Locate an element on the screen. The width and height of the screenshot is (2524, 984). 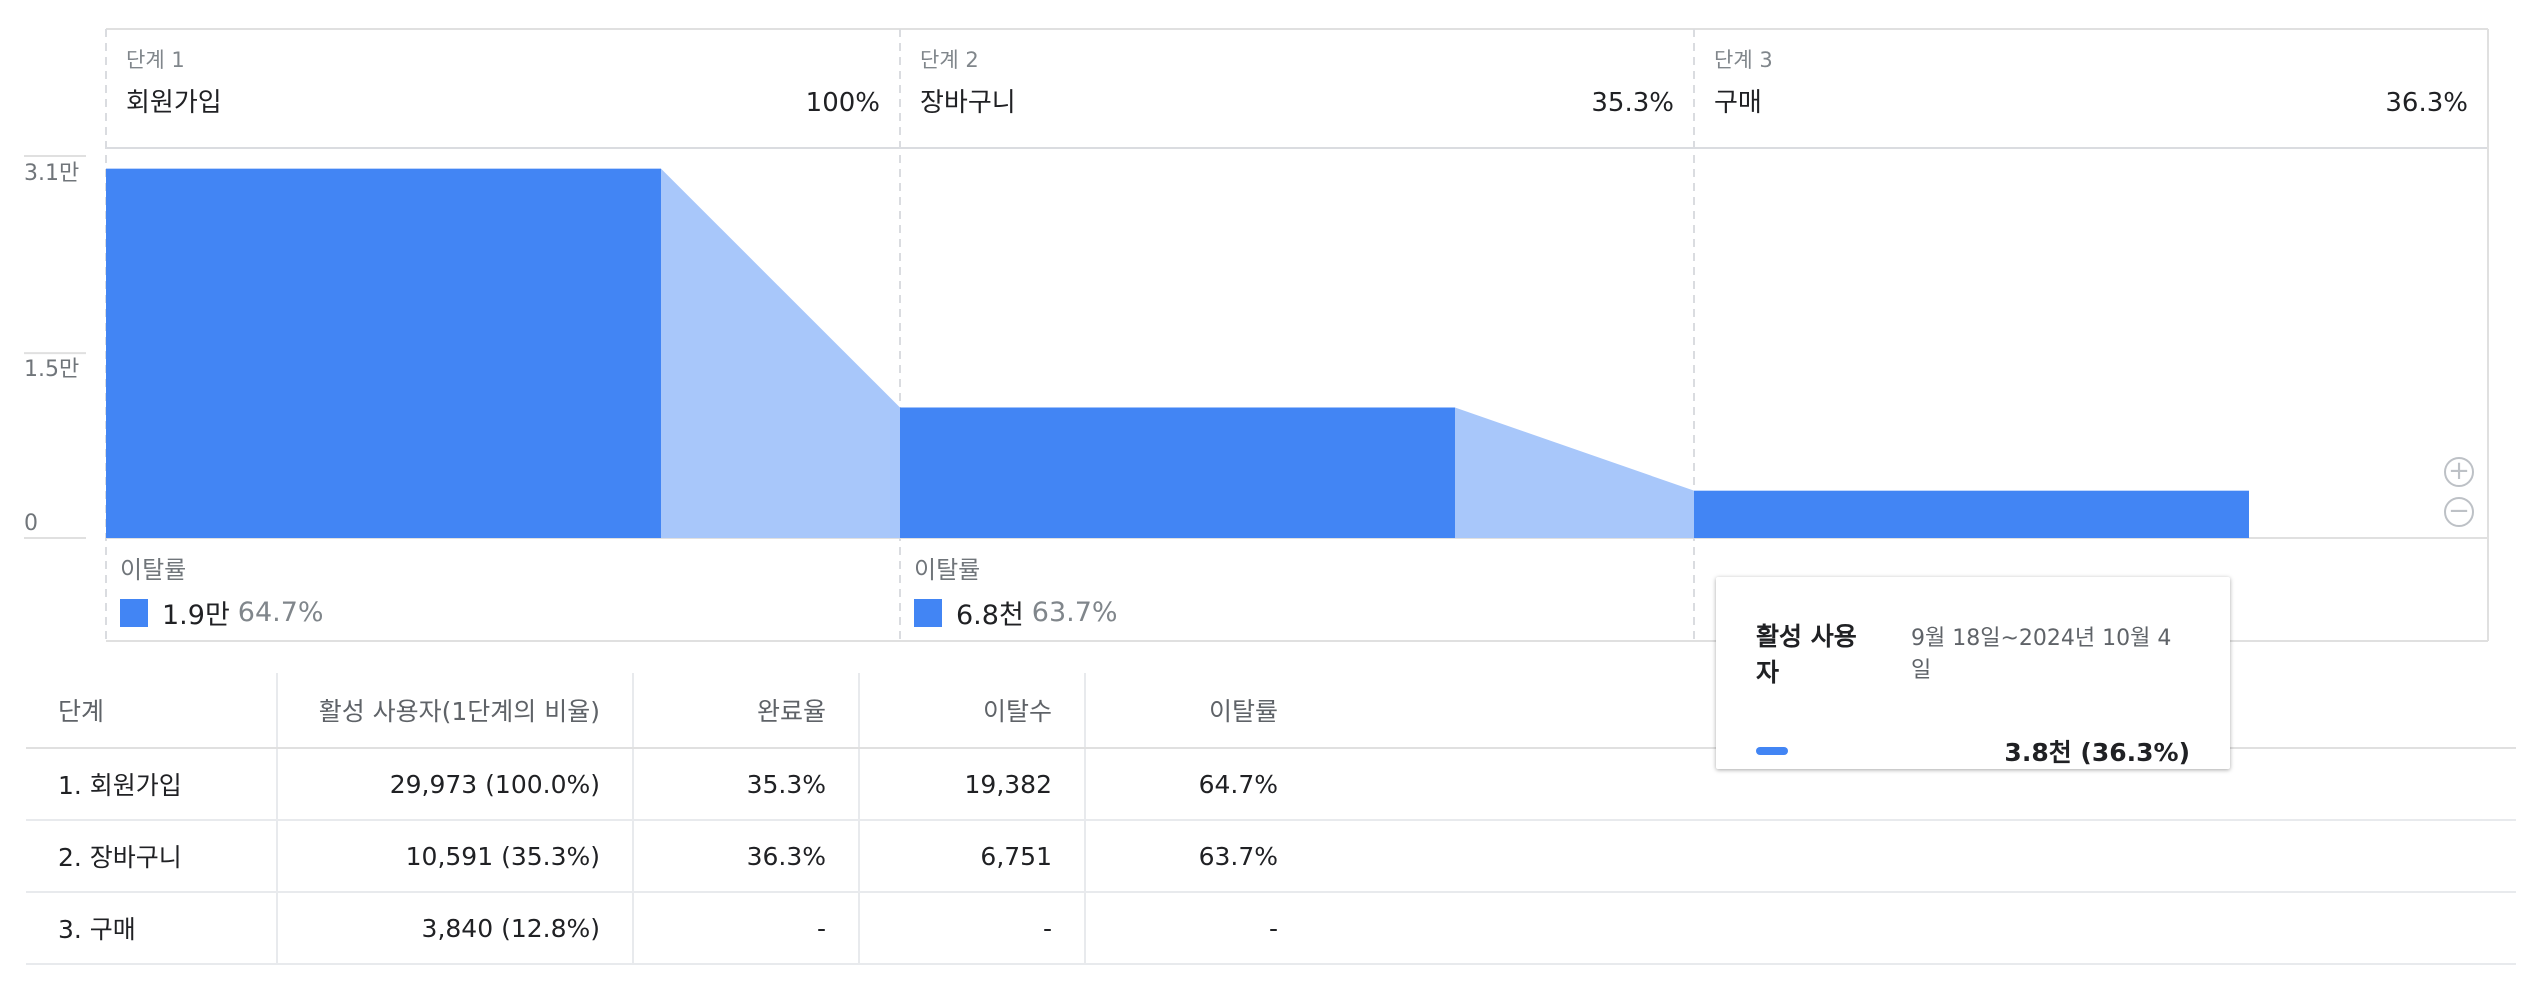
step-number: 단계 1 is located at coordinates (155, 60).